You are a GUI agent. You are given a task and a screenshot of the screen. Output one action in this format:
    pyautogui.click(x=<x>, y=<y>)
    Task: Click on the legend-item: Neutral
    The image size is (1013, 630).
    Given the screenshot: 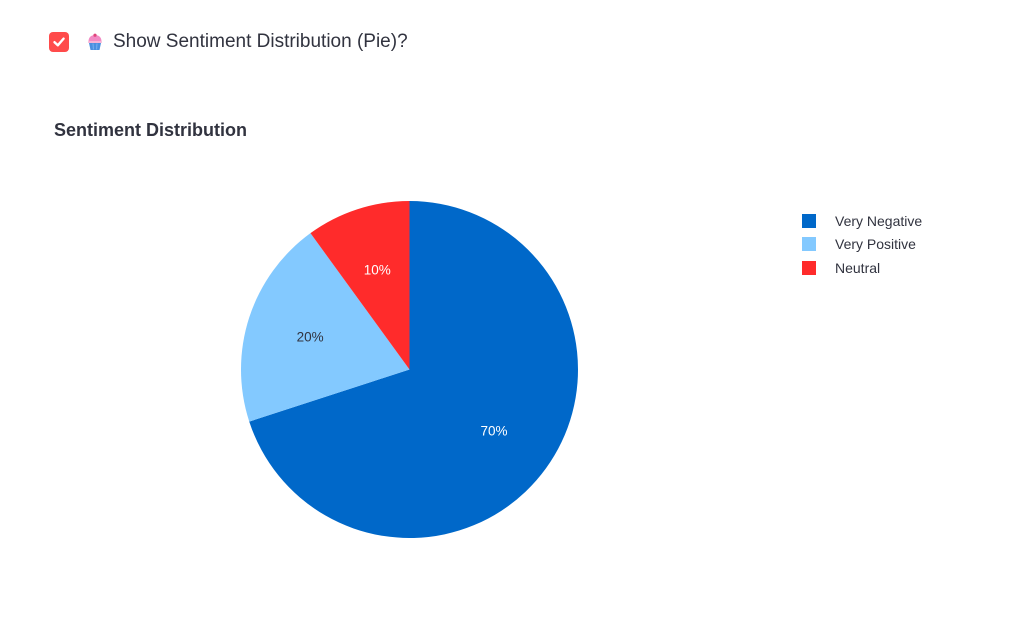 What is the action you would take?
    pyautogui.click(x=862, y=268)
    